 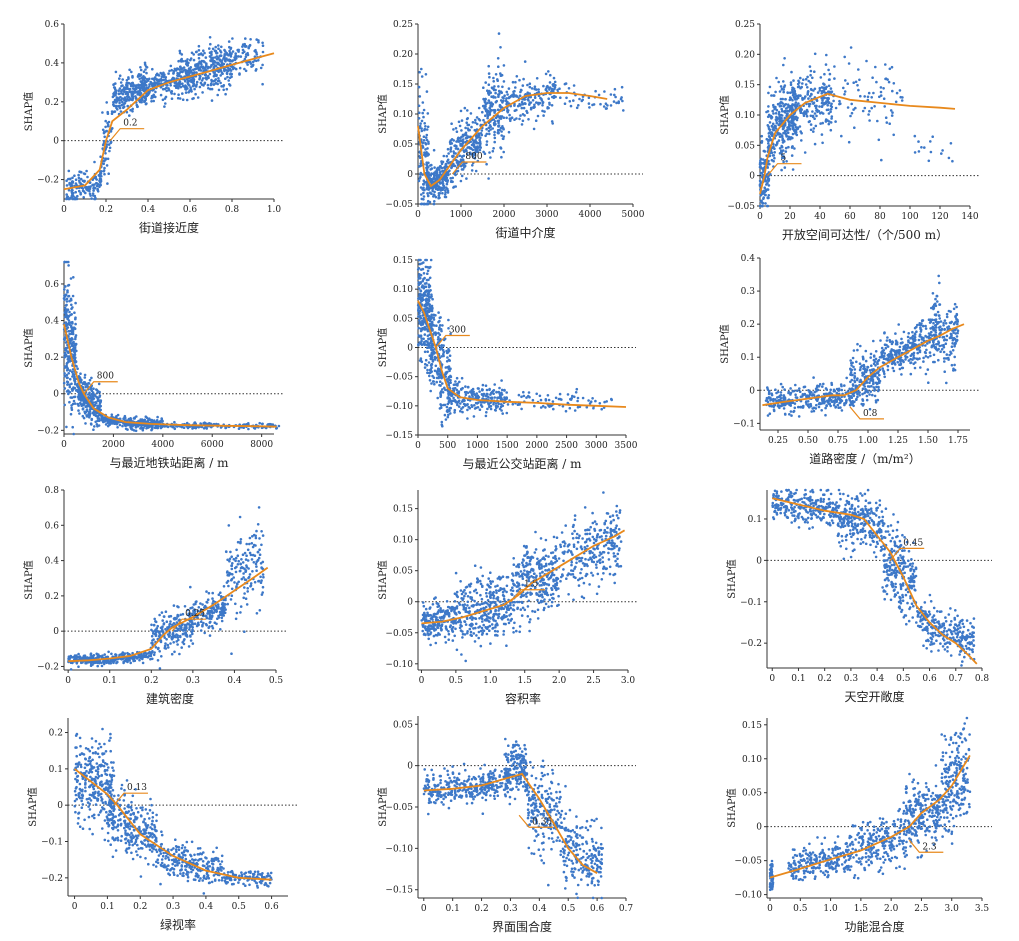 What do you see at coordinates (232, 210) in the screenshot?
I see `x-tick-label: 0.8` at bounding box center [232, 210].